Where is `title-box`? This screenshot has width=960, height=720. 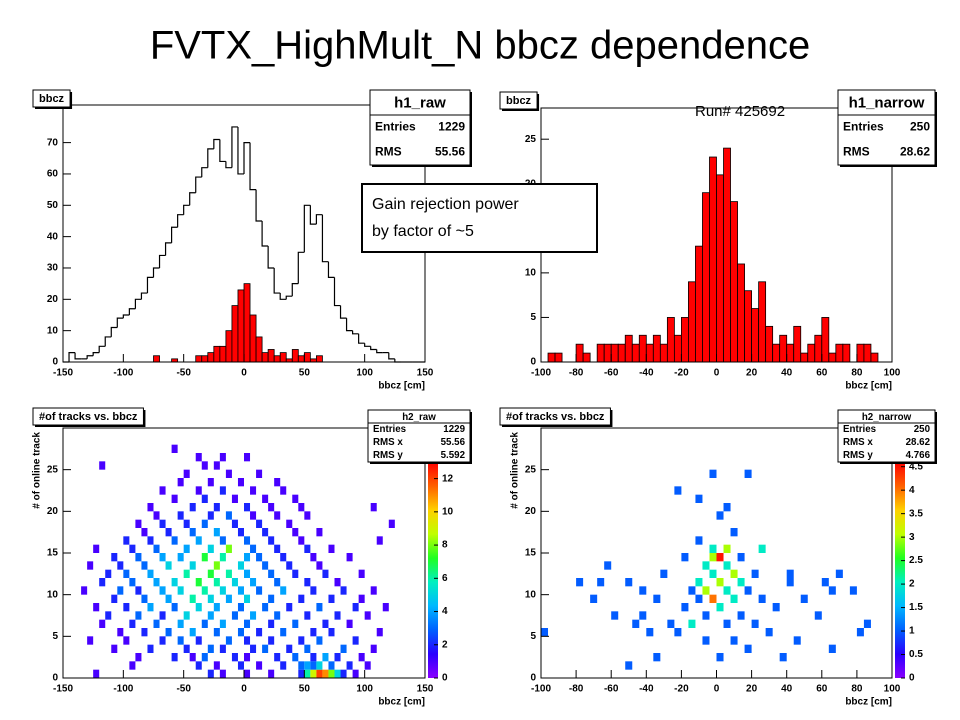
title-box is located at coordinates (555, 416).